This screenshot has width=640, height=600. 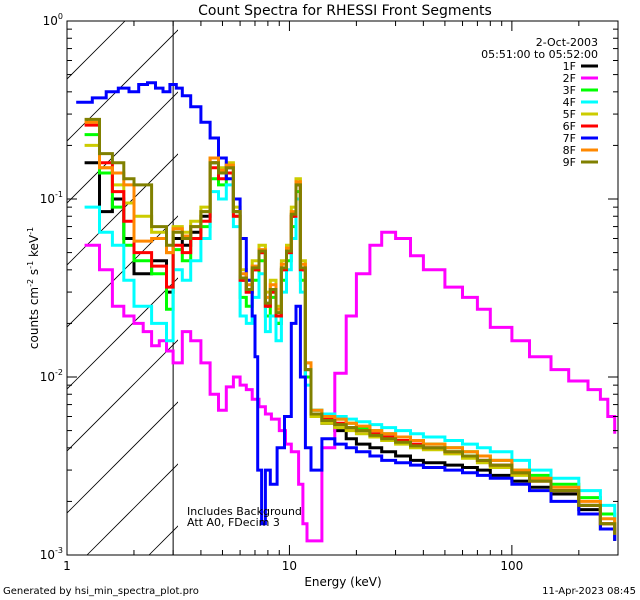 I want to click on background-note: Includes Background, so click(x=244, y=511).